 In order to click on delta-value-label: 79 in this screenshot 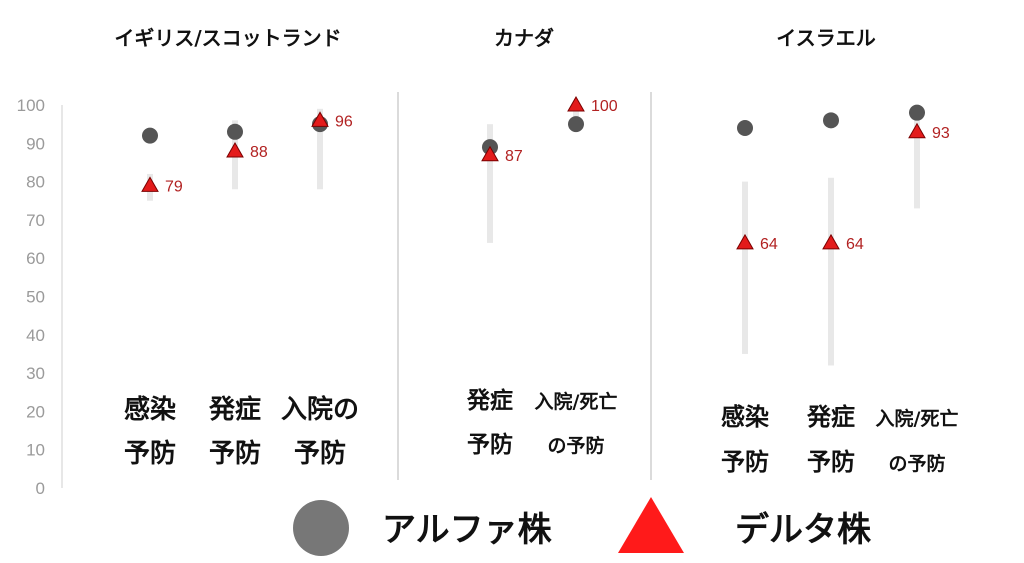, I will do `click(174, 186)`.